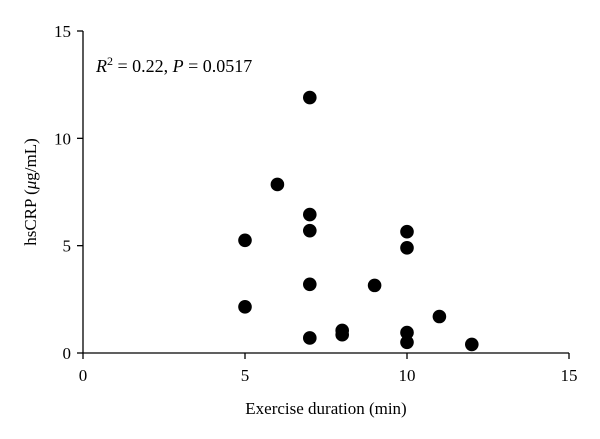 The width and height of the screenshot is (600, 439). I want to click on x-tick-label: 5, so click(245, 375).